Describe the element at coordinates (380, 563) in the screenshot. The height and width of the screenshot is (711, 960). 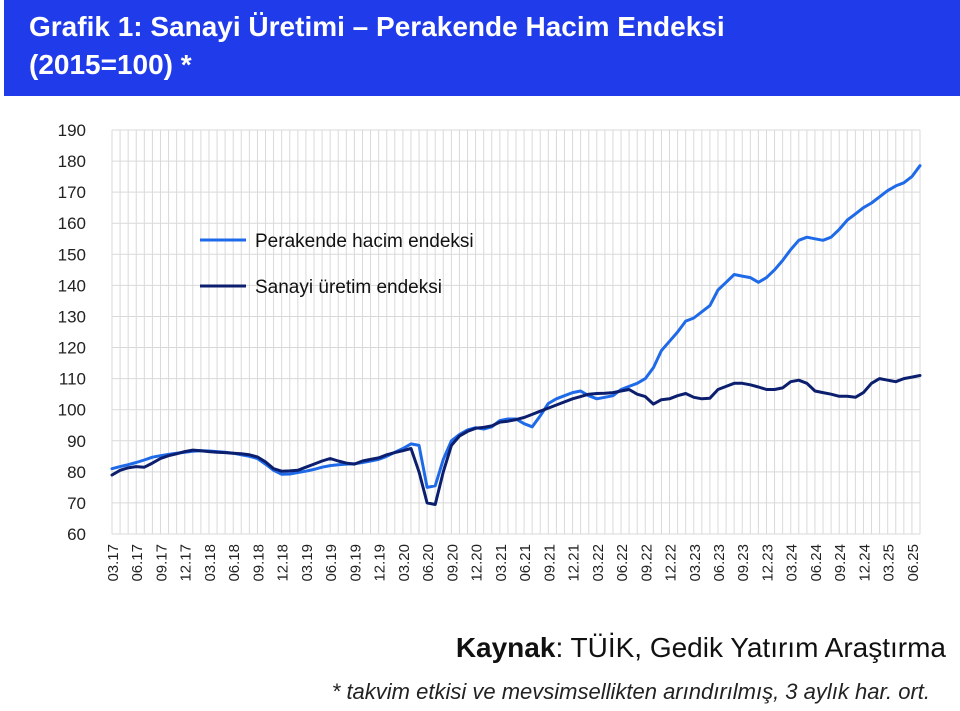
I see `x-tick-label: 12.19` at that location.